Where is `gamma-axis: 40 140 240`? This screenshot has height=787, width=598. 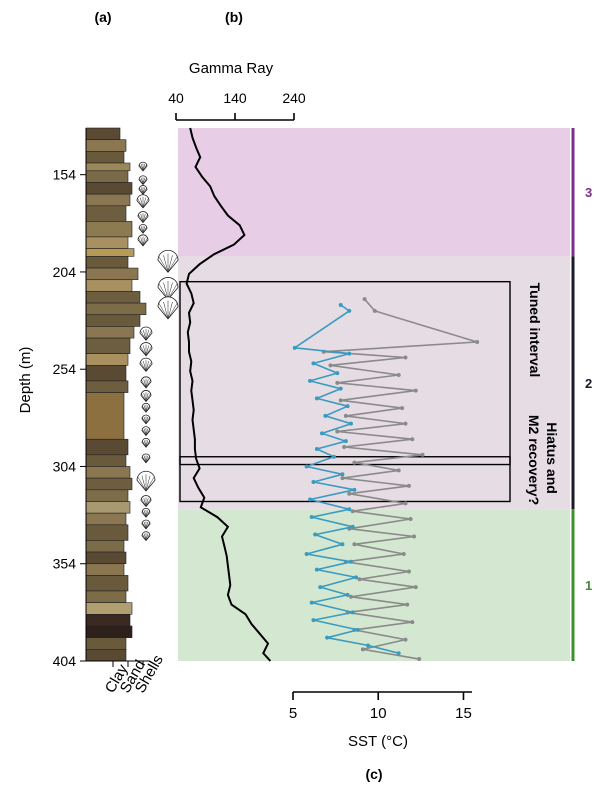
gamma-axis: 40 140 240 is located at coordinates (237, 105).